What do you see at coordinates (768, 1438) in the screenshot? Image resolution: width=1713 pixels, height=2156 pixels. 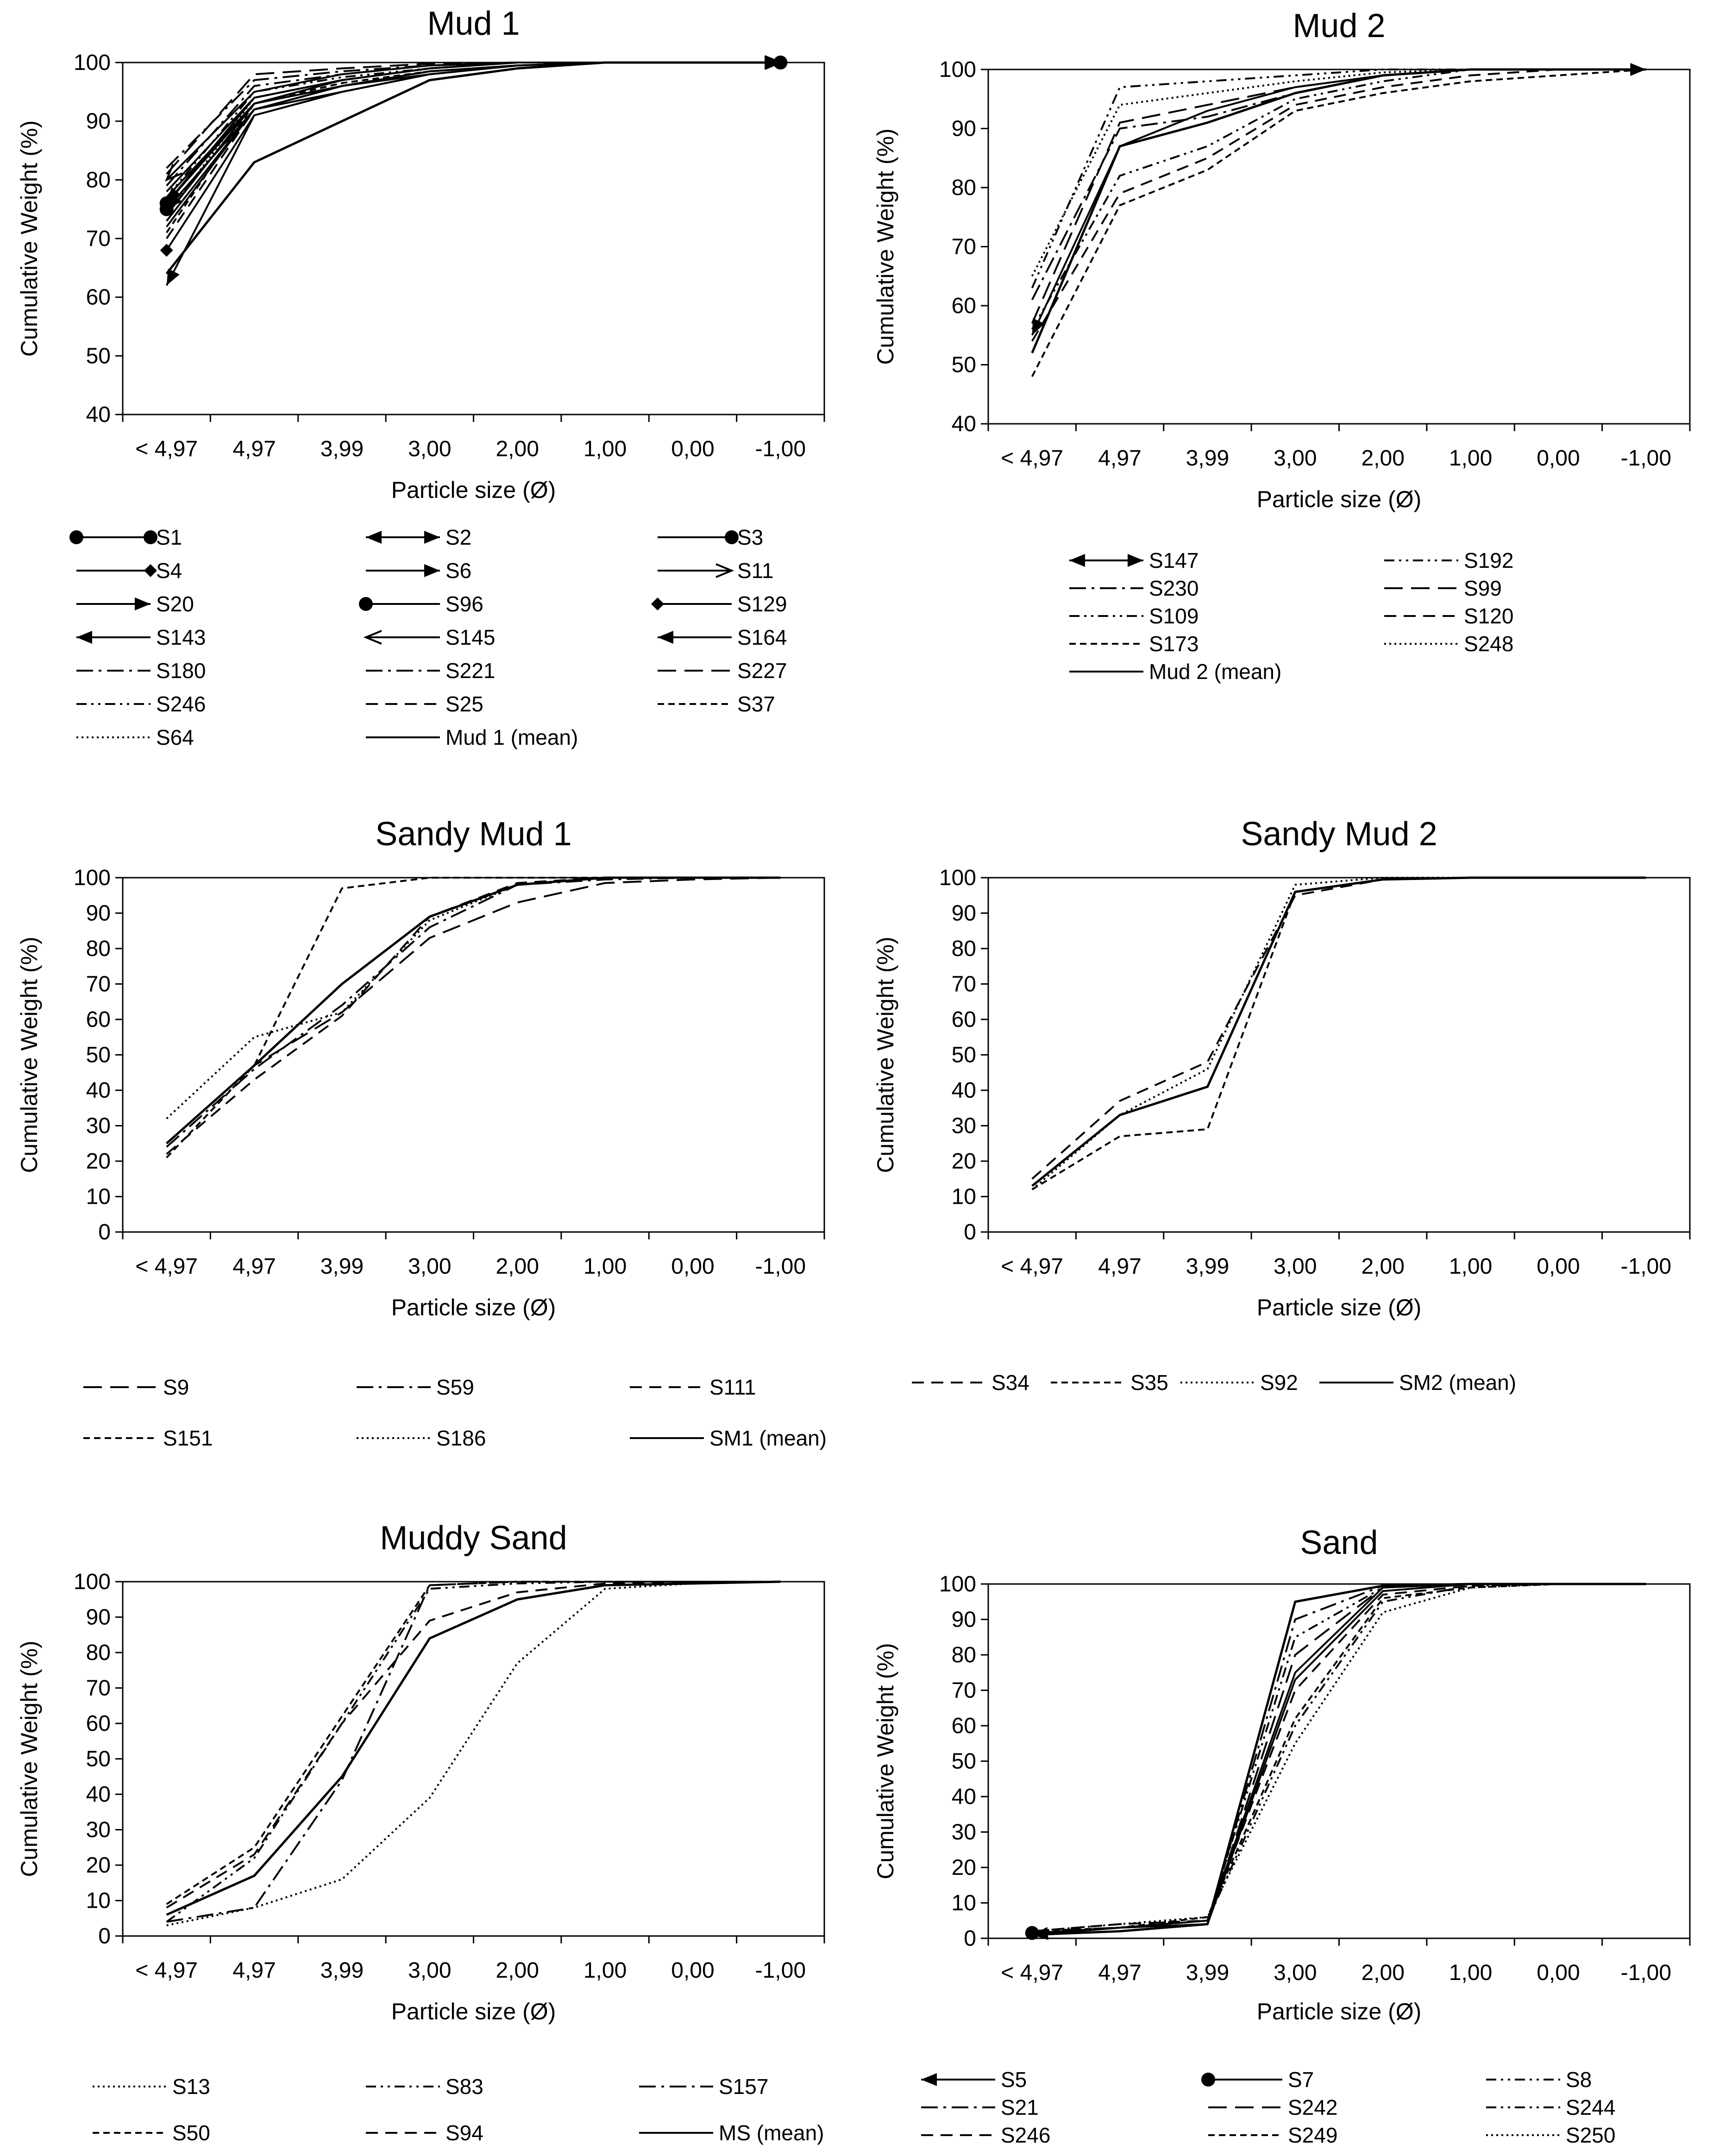 I see `sandy-mud-1-legend-sm1-mean--label: SM1 (mean)` at bounding box center [768, 1438].